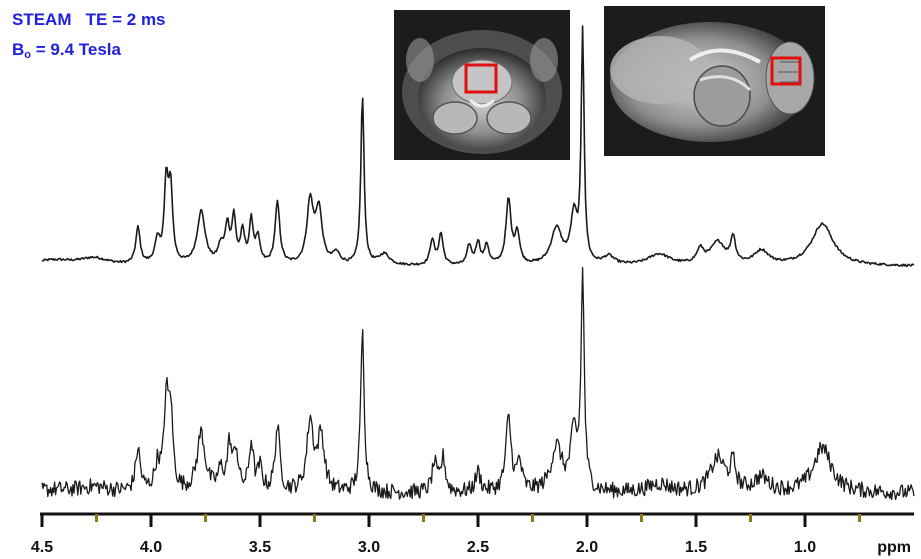 The height and width of the screenshot is (559, 921). What do you see at coordinates (786, 71) in the screenshot?
I see `voi-box-sagittal` at bounding box center [786, 71].